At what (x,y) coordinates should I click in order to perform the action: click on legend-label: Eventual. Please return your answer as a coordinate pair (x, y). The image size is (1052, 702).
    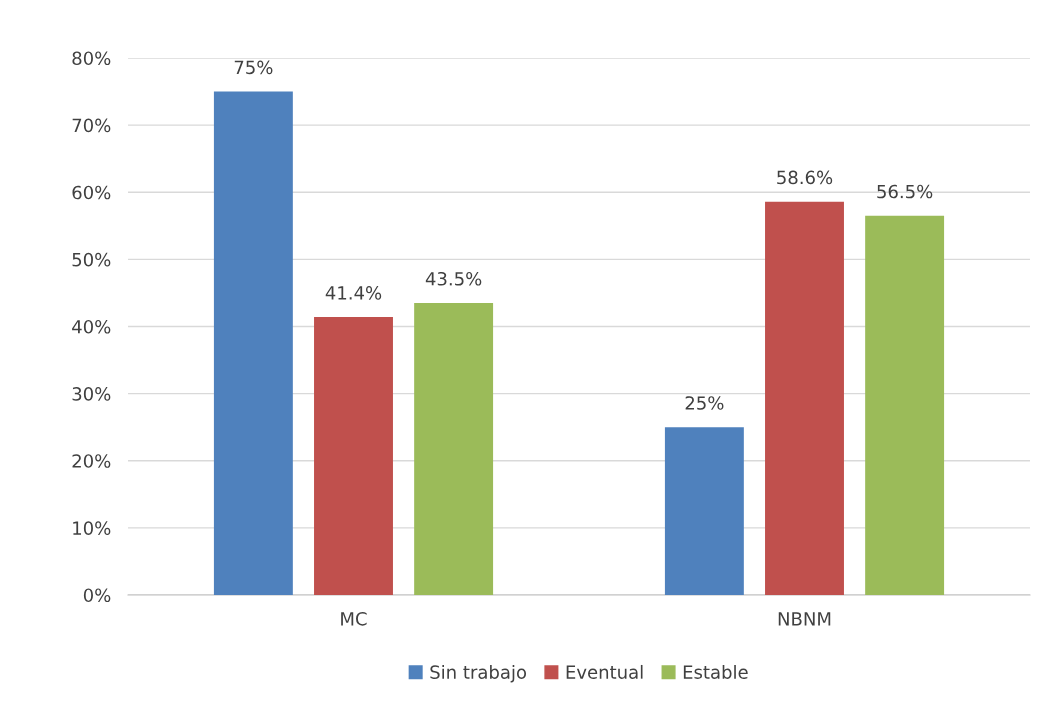
    Looking at the image, I should click on (604, 671).